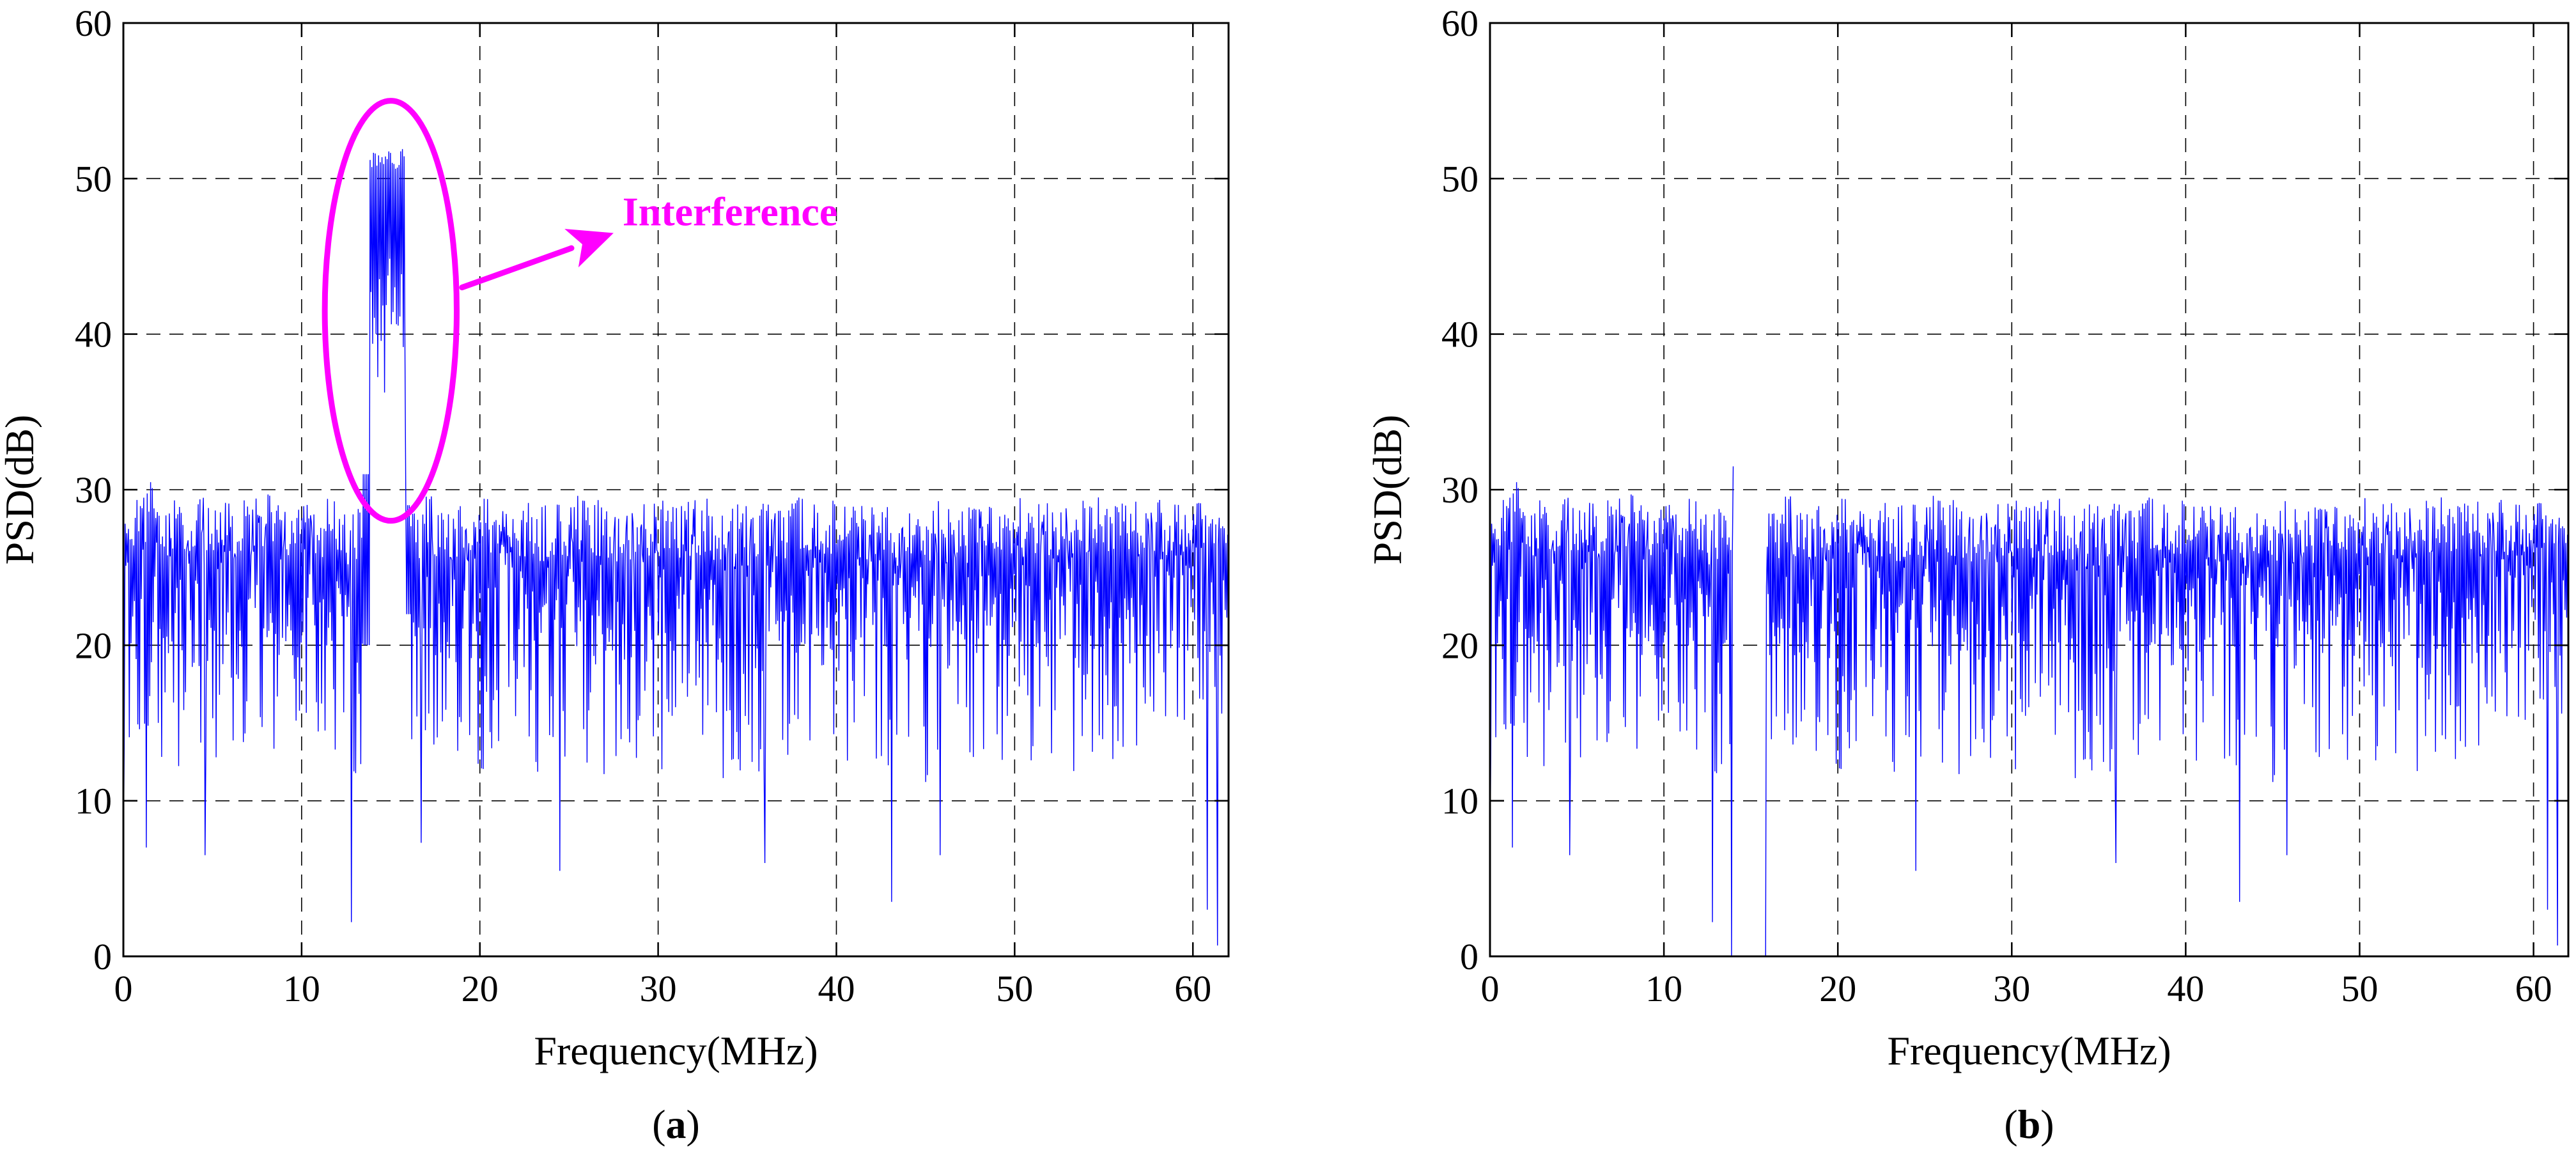  What do you see at coordinates (676, 1050) in the screenshot?
I see `panel-a-x-axis-label: Frequency(MHz)` at bounding box center [676, 1050].